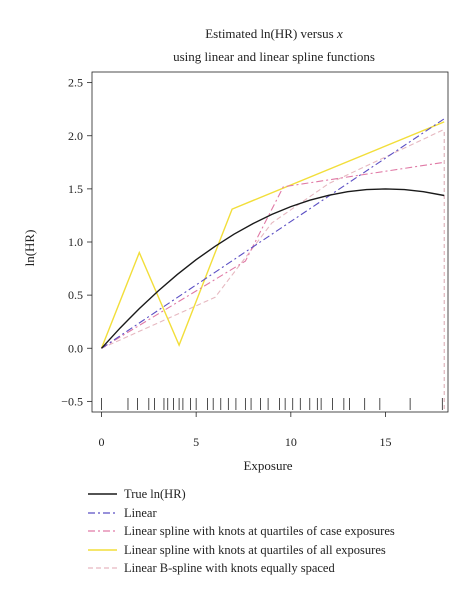  What do you see at coordinates (140, 513) in the screenshot?
I see `legend-label: Linear` at bounding box center [140, 513].